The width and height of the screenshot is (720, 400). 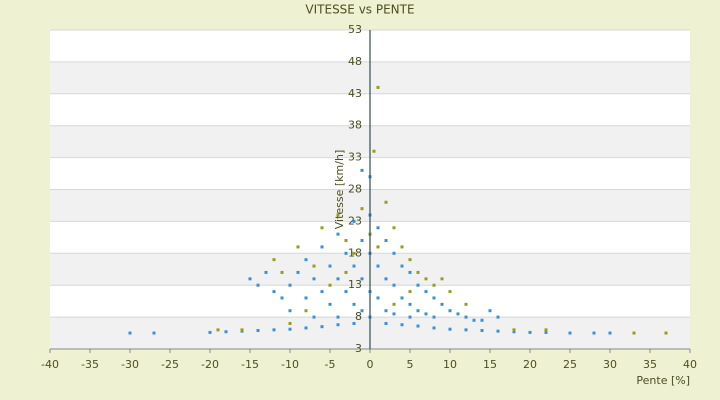 I want to click on x-tick-label: 25, so click(x=570, y=364).